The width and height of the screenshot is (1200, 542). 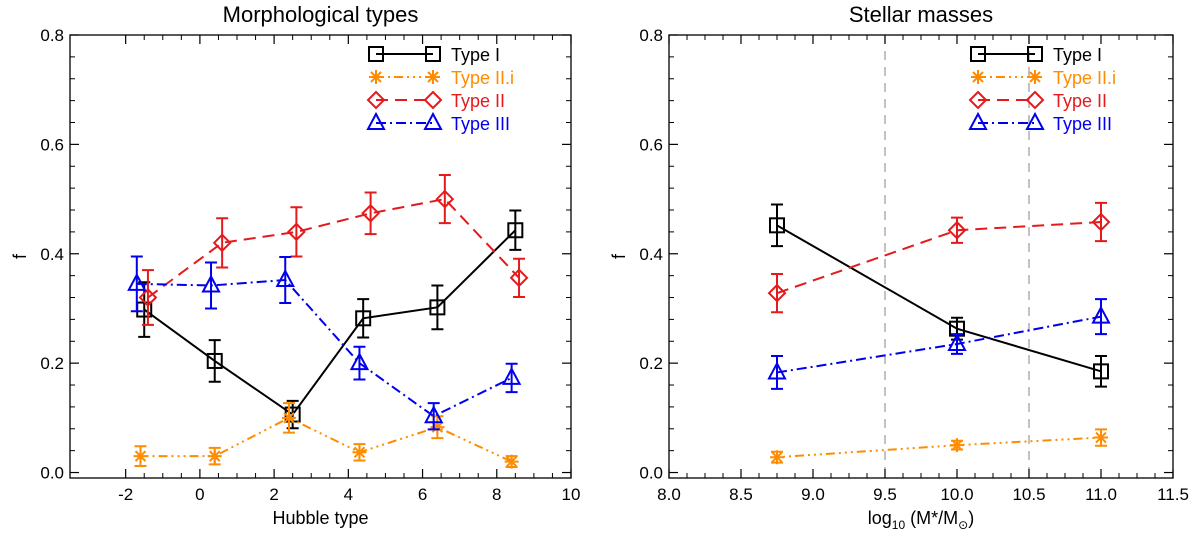 What do you see at coordinates (880, 518) in the screenshot?
I see `x-axis-label-log: log` at bounding box center [880, 518].